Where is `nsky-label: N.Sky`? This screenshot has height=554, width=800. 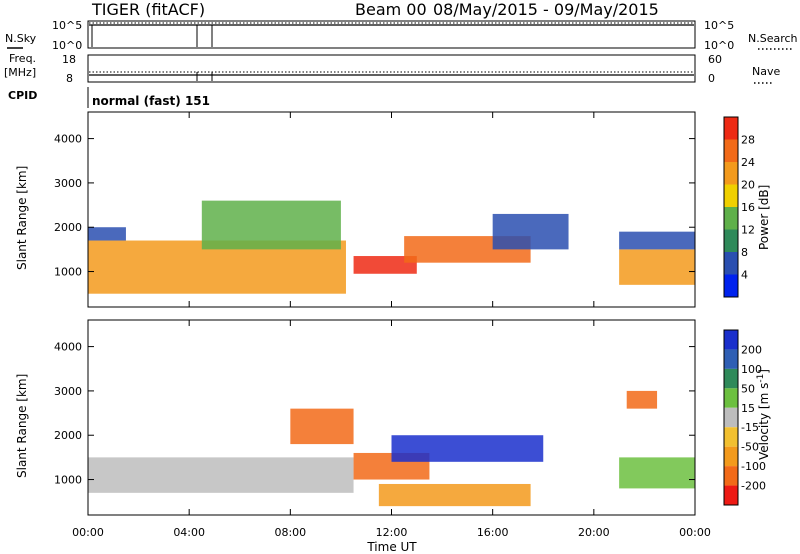
nsky-label: N.Sky is located at coordinates (21, 38).